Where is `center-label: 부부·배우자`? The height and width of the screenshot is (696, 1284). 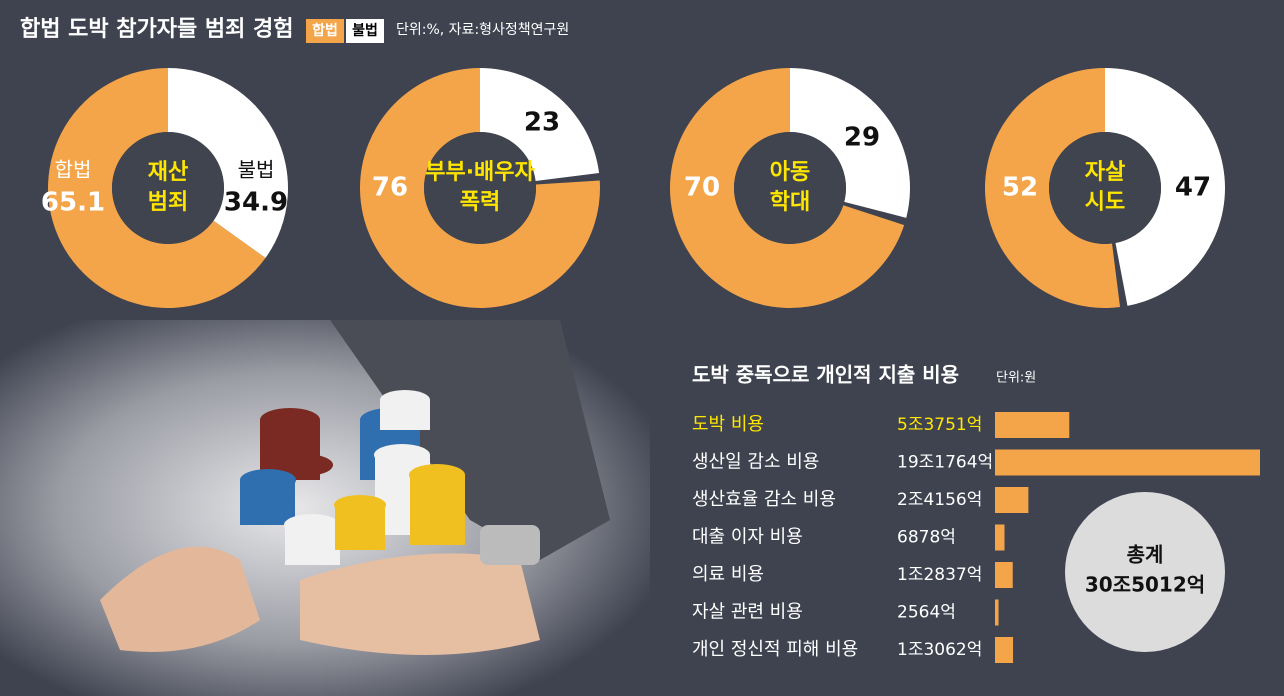 center-label: 부부·배우자 is located at coordinates (480, 172).